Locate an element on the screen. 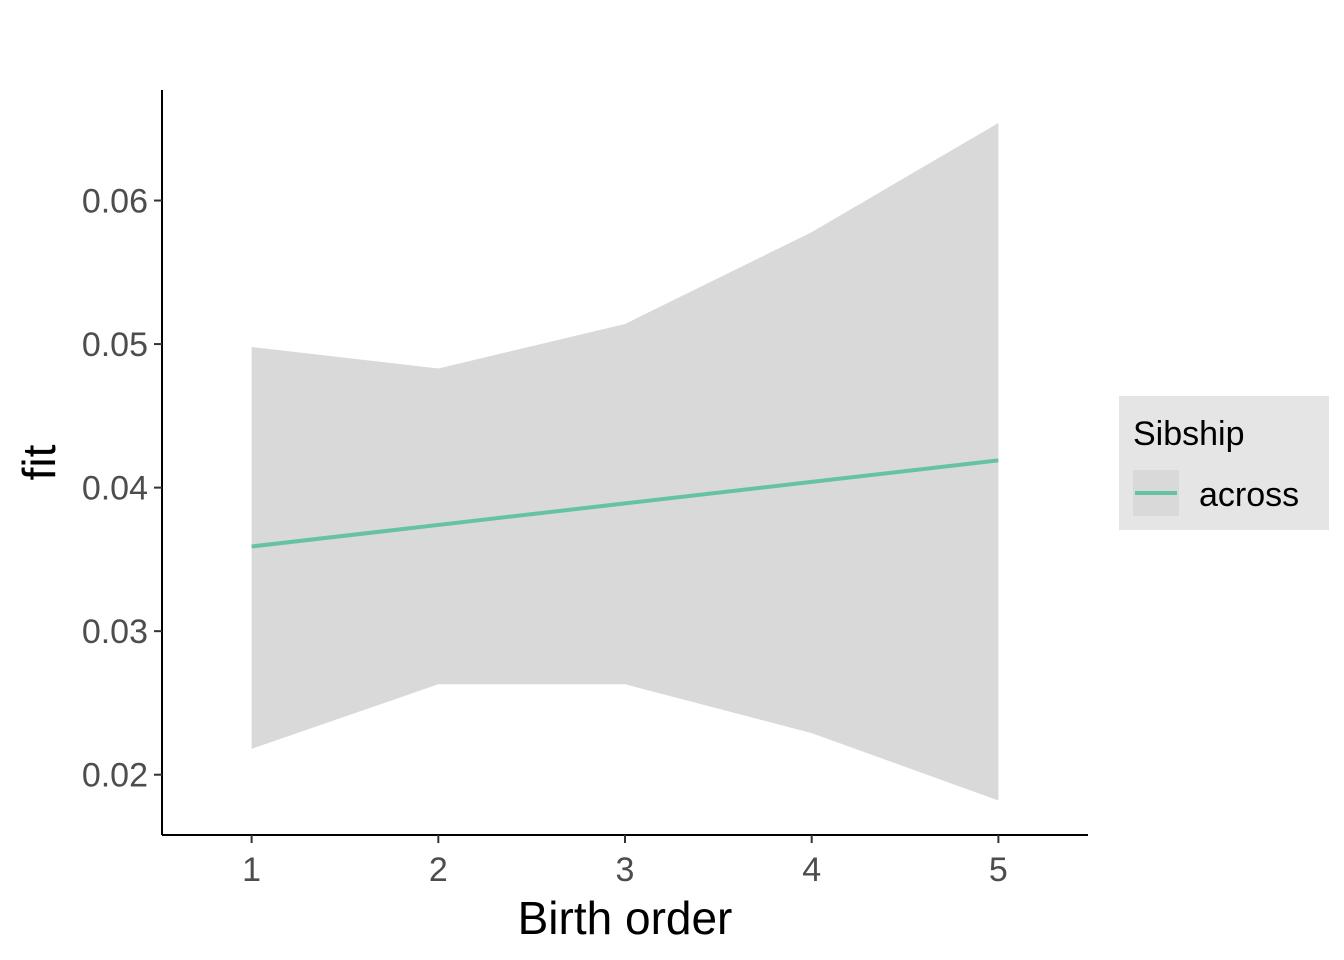 Image resolution: width=1344 pixels, height=960 pixels. y-axis-title: fit is located at coordinates (39, 462).